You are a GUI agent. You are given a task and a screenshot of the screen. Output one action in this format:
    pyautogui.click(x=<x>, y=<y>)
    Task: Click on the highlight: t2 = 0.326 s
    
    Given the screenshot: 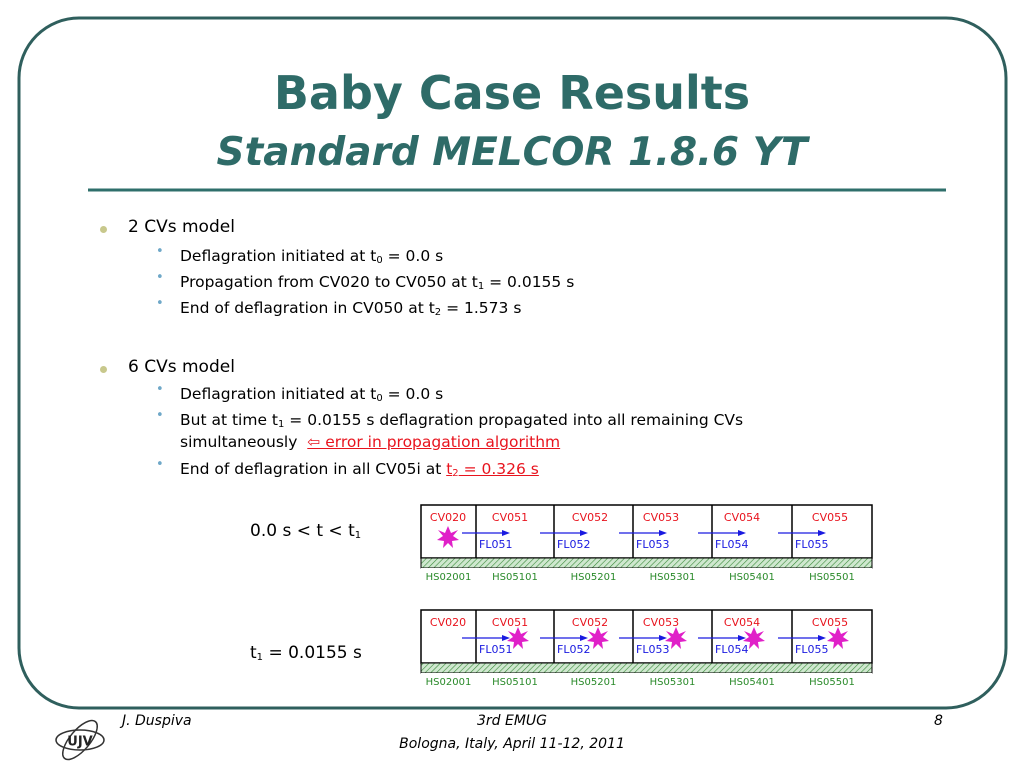 What is the action you would take?
    pyautogui.click(x=492, y=469)
    